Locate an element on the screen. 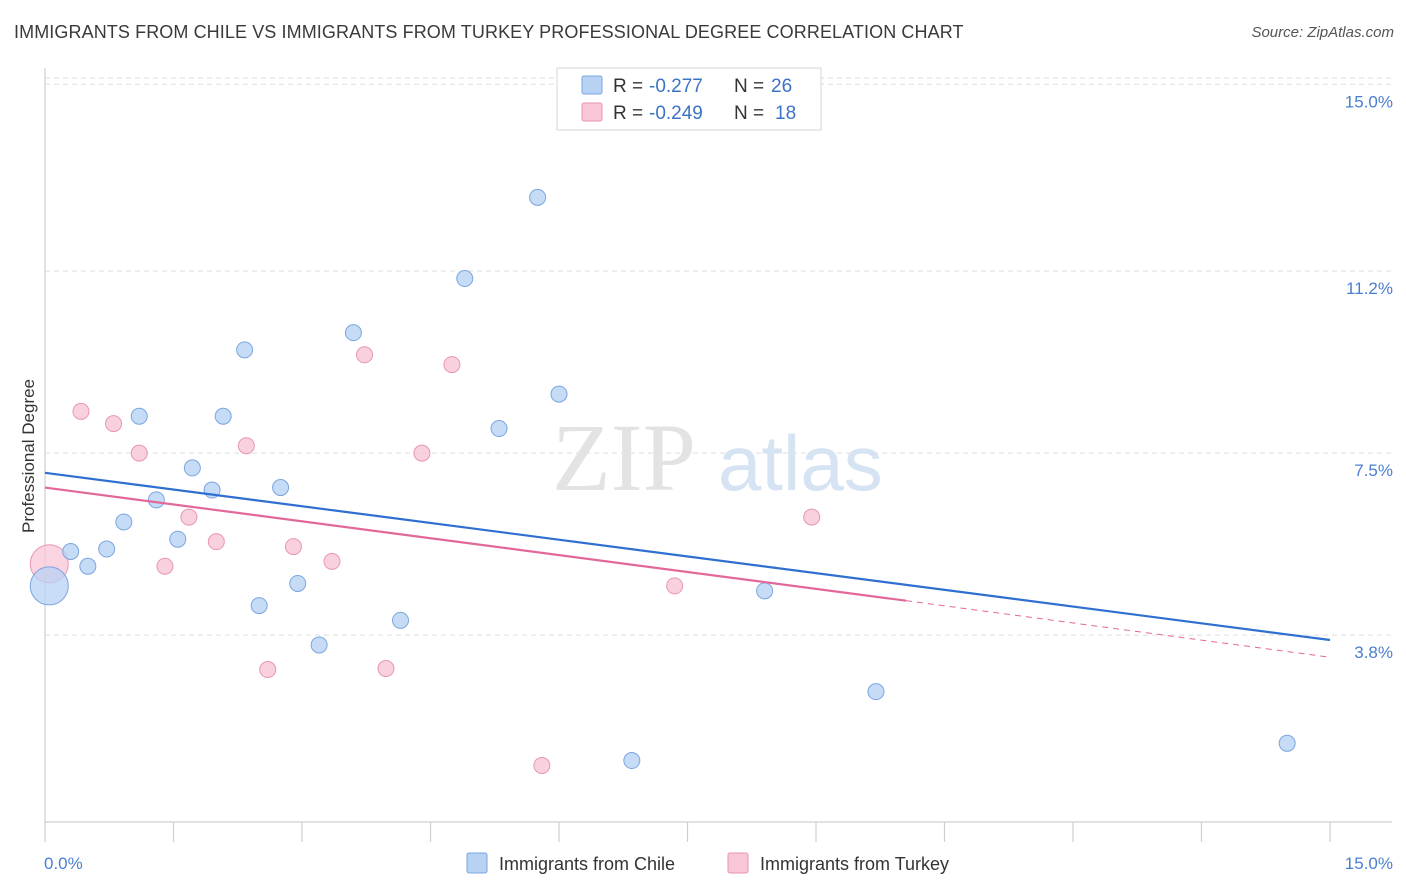 The width and height of the screenshot is (1406, 892). x-tick-label: 15.0% is located at coordinates (1369, 863).